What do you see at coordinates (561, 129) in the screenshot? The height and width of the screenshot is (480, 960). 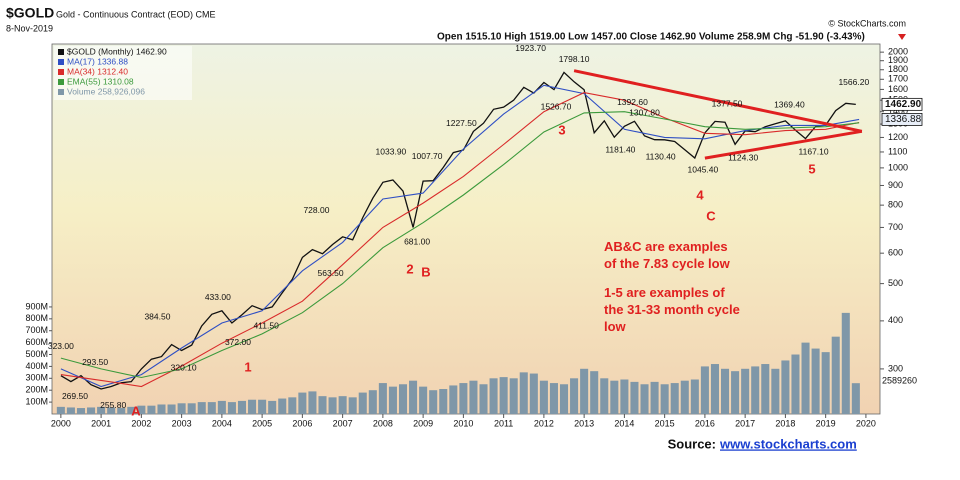 I see `wave-label: 3` at bounding box center [561, 129].